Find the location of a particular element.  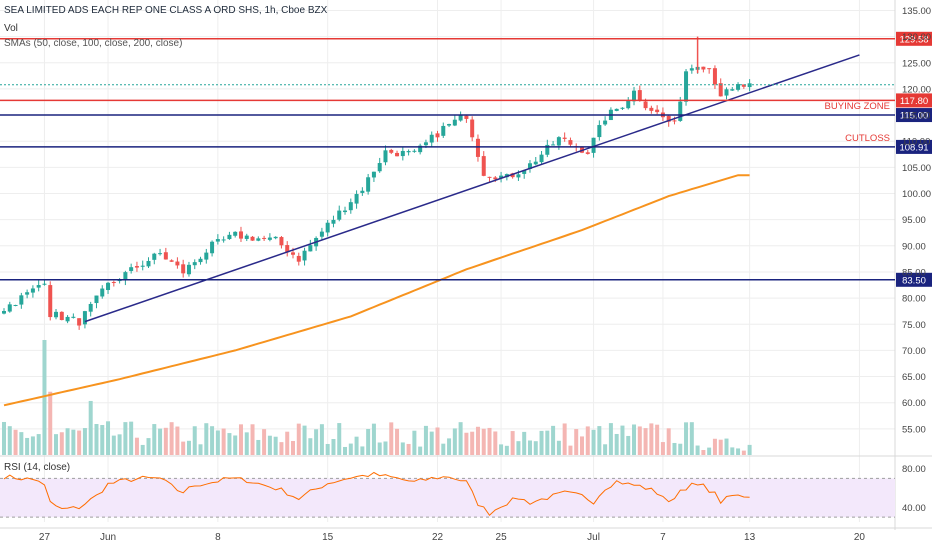

time-tick-label: 7 is located at coordinates (663, 537).